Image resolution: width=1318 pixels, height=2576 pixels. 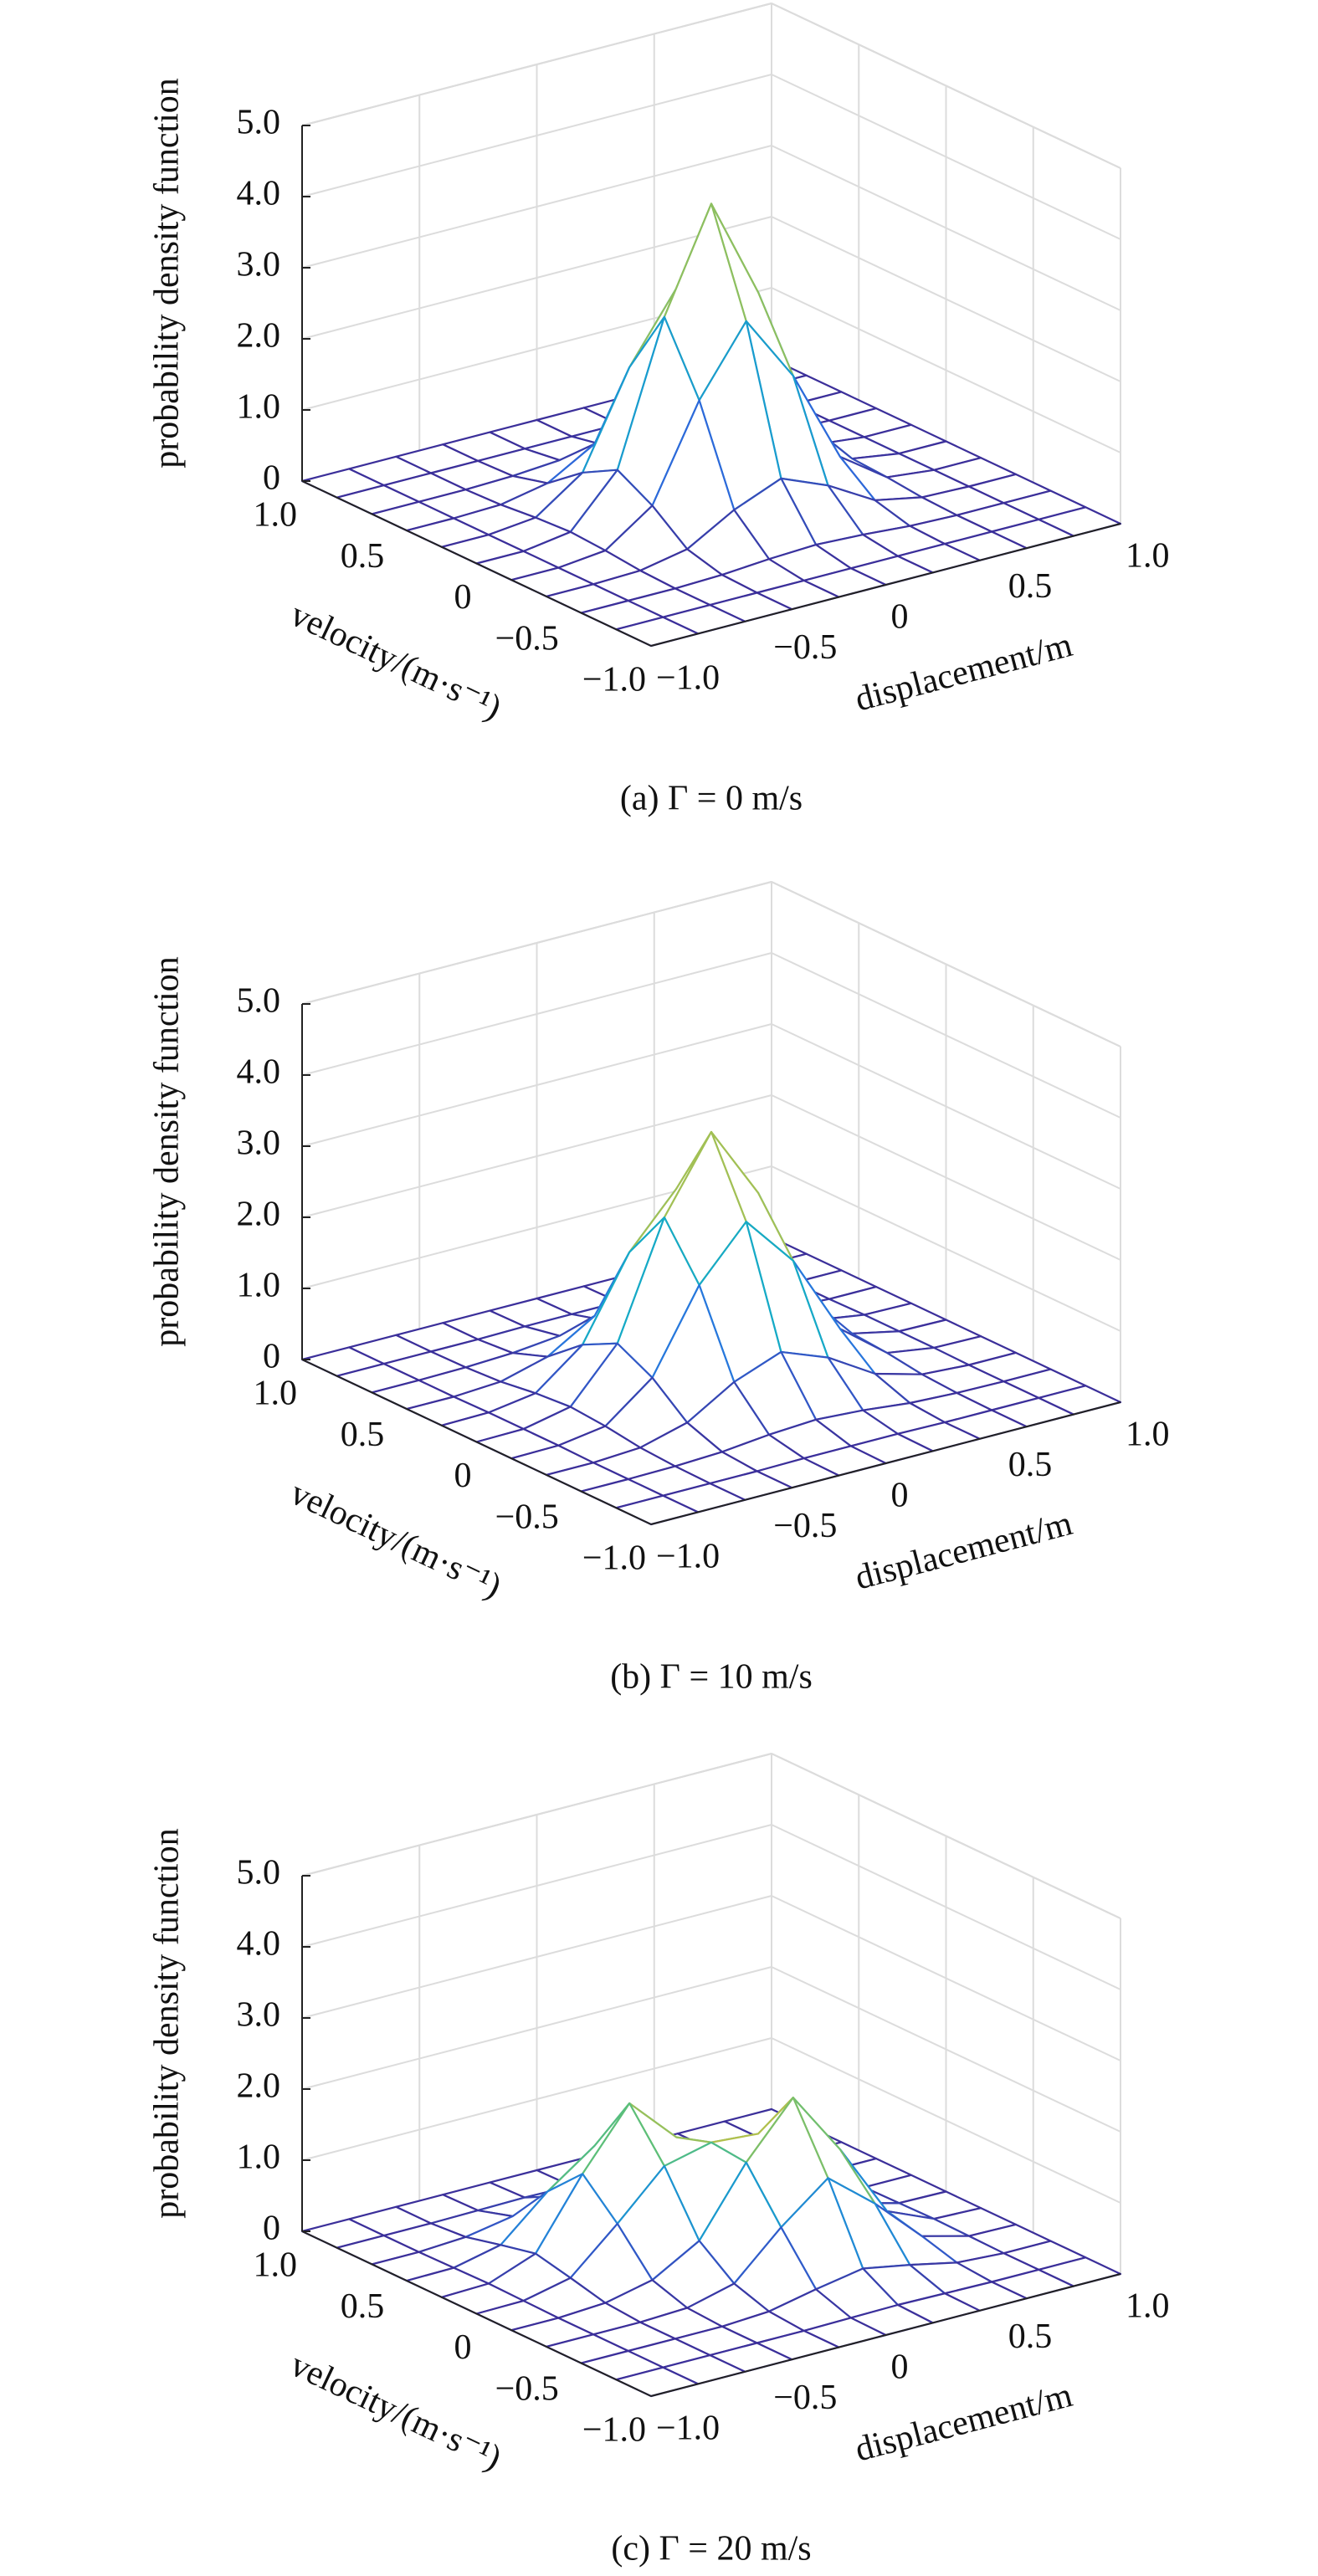 I want to click on caption: (a) Γ = 0 m/s, so click(x=711, y=799).